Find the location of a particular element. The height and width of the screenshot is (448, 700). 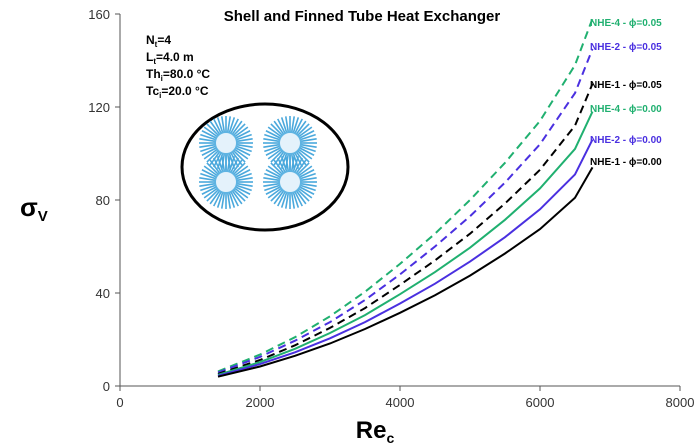

parameter-value: =4 is located at coordinates (164, 40).